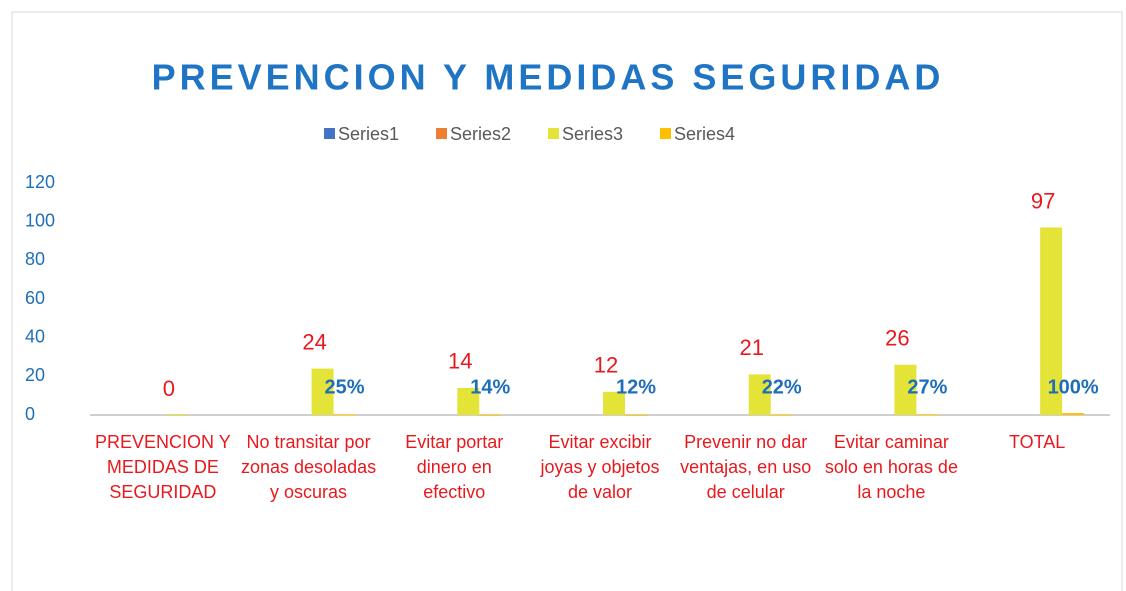  What do you see at coordinates (927, 387) in the screenshot?
I see `data-label: 27%` at bounding box center [927, 387].